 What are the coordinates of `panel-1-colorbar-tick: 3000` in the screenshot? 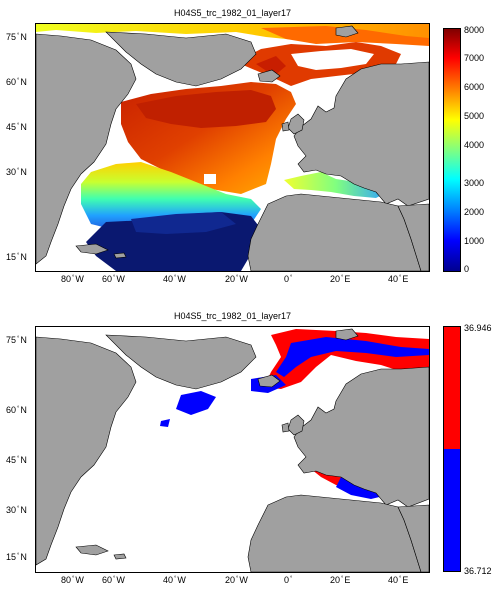 It's located at (474, 183).